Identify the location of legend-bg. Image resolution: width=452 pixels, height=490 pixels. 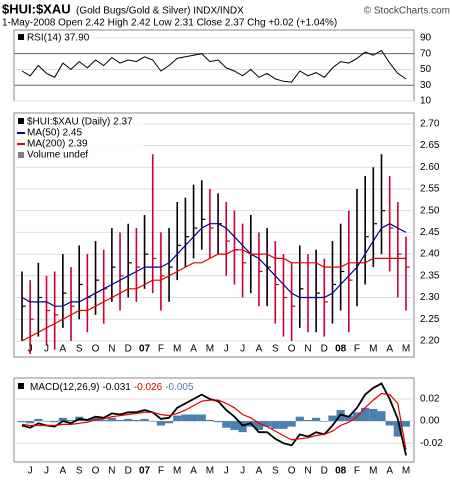
(55, 37).